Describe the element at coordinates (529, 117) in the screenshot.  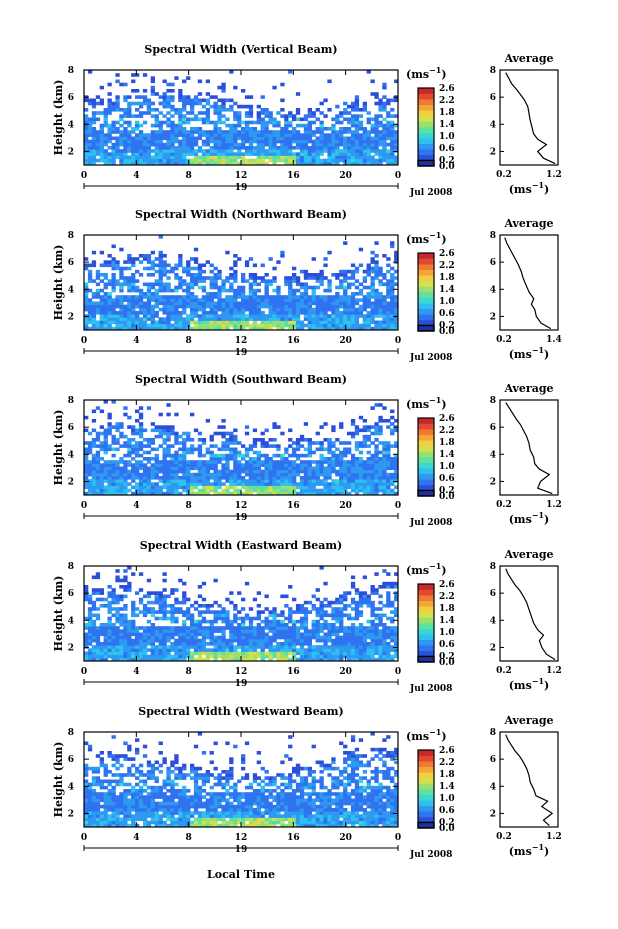
I see `average-frame` at that location.